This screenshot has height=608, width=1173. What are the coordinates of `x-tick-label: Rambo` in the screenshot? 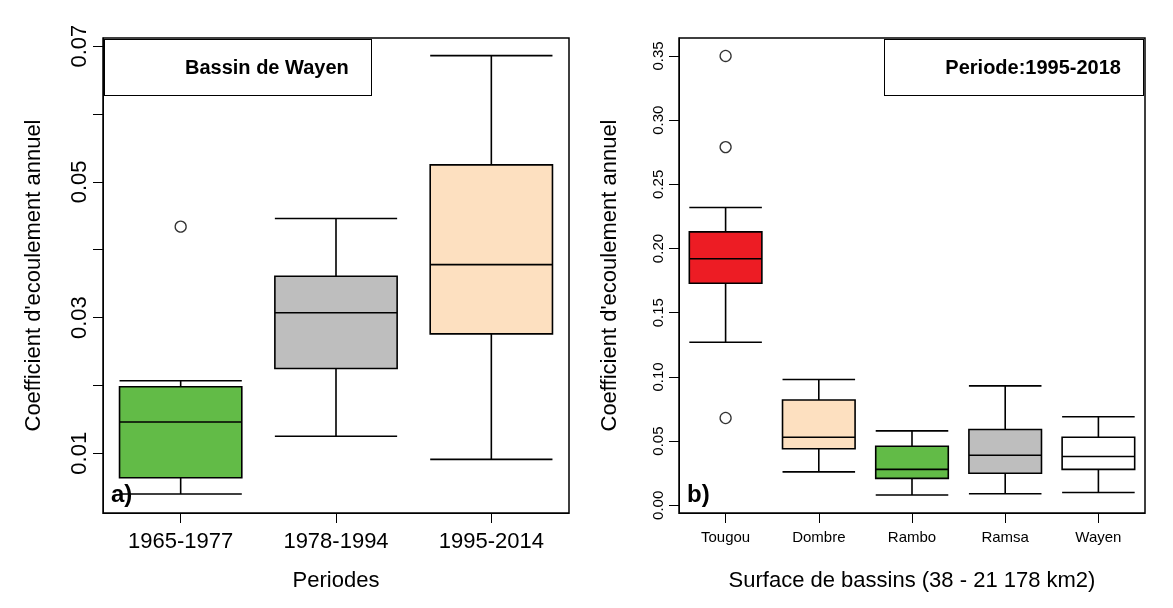 It's located at (912, 536).